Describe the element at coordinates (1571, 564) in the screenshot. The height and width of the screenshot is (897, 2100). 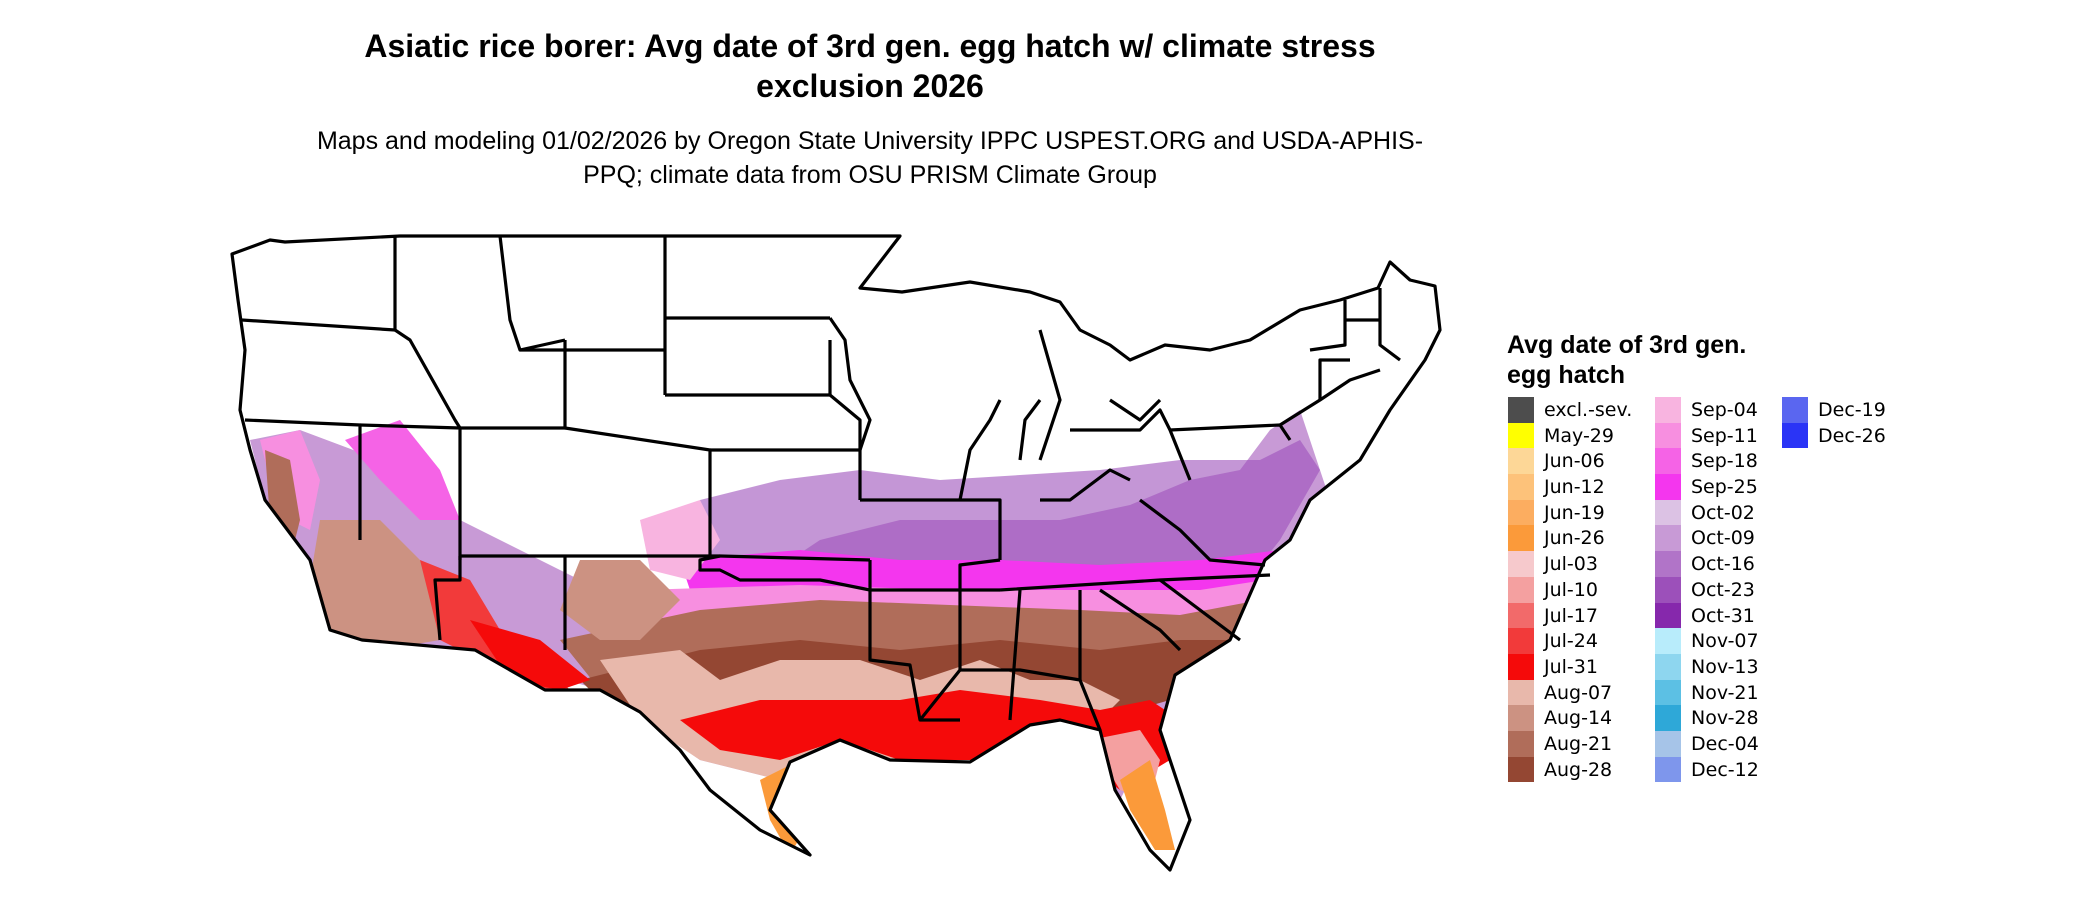
I see `legend-label: Jul-03` at that location.